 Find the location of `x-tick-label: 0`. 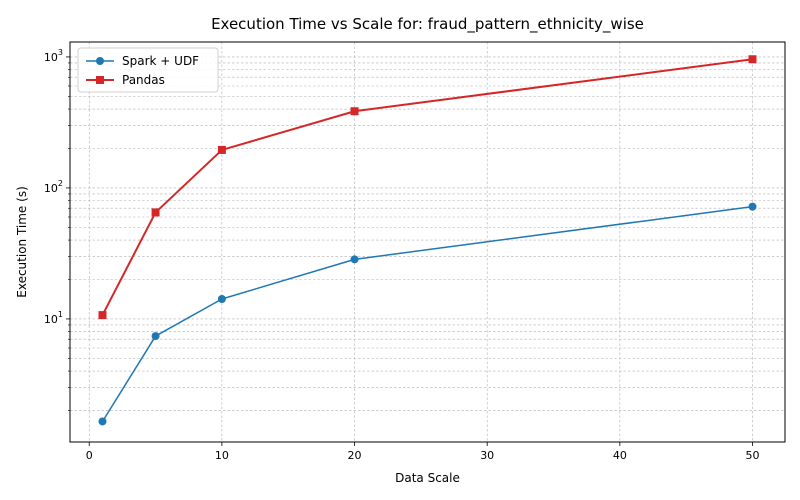

x-tick-label: 0 is located at coordinates (89, 455).